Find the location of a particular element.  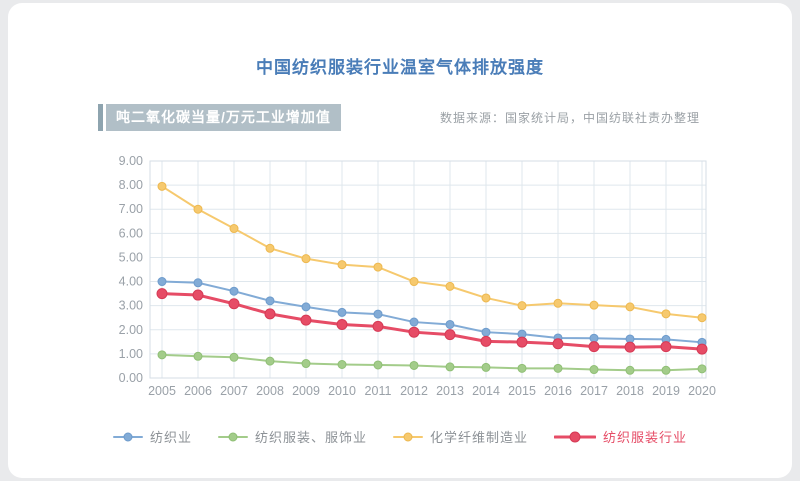

data-point-纺织服装、服饰业-2018 is located at coordinates (630, 370).